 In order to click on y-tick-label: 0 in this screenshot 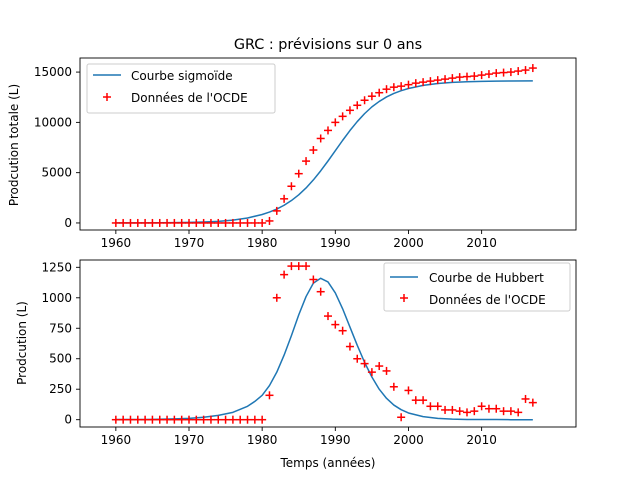, I will do `click(68, 223)`.